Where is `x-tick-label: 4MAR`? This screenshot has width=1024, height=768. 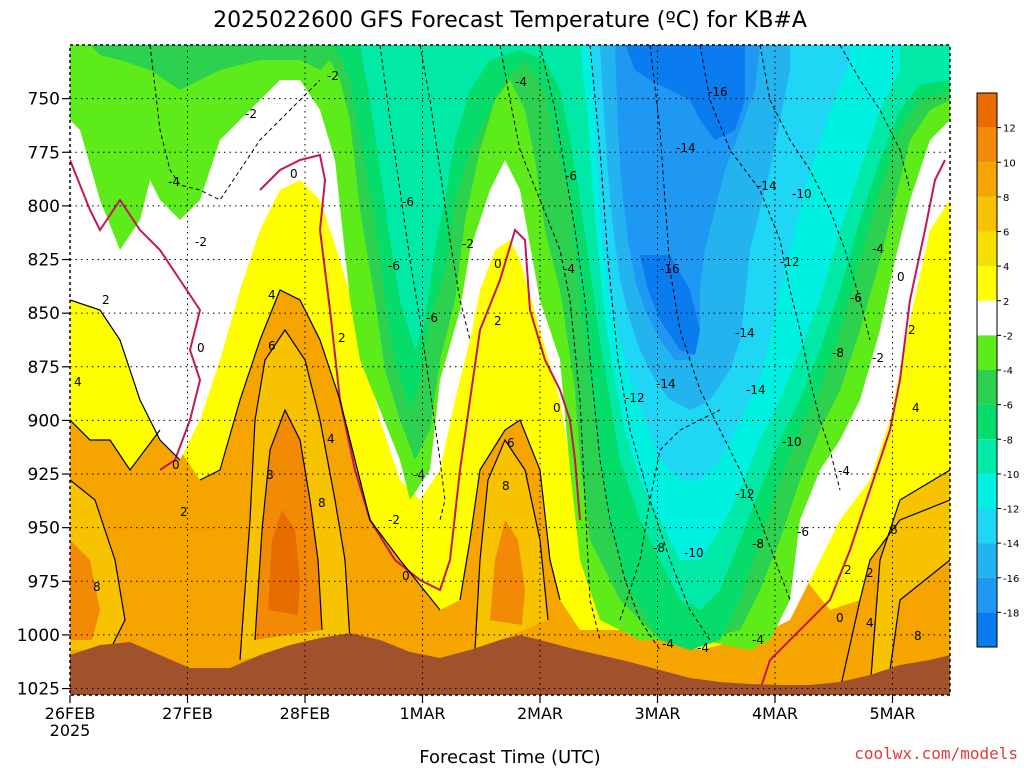
x-tick-label: 4MAR is located at coordinates (775, 713).